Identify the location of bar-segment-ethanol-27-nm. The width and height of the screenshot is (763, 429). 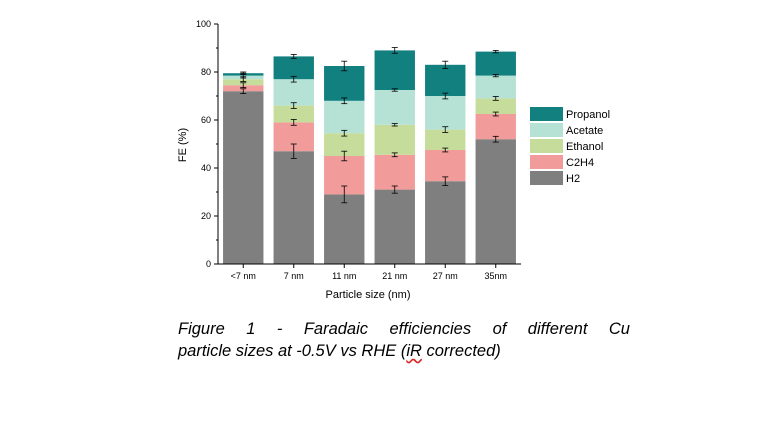
(445, 139).